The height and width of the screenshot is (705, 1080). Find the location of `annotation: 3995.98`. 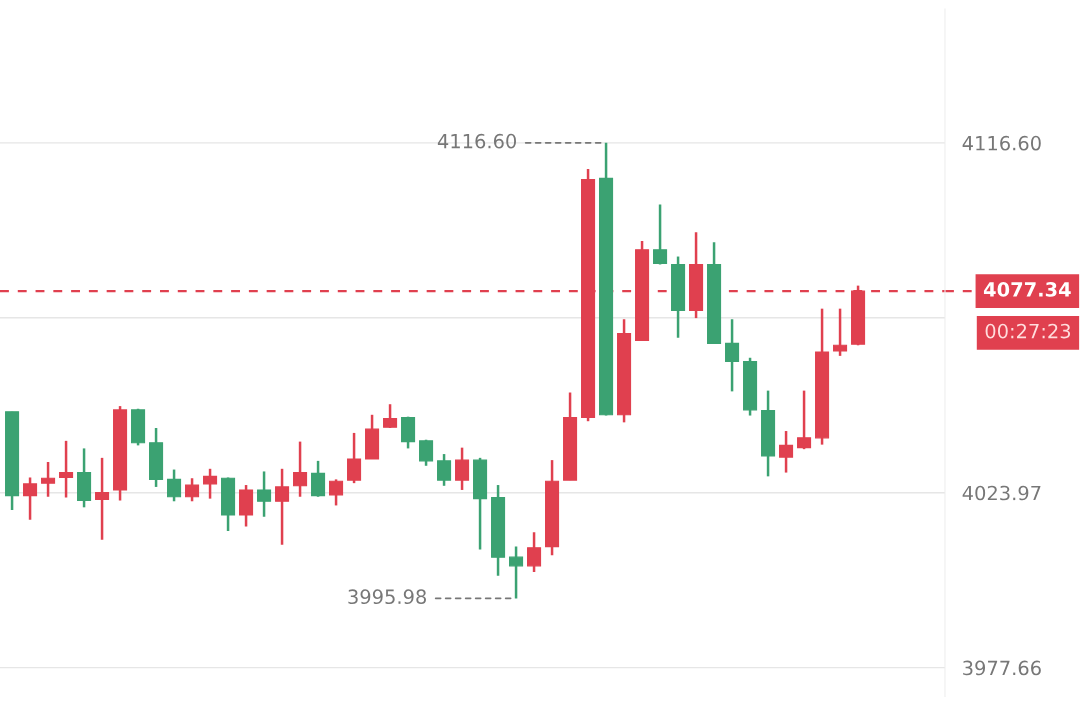

annotation: 3995.98 is located at coordinates (387, 597).